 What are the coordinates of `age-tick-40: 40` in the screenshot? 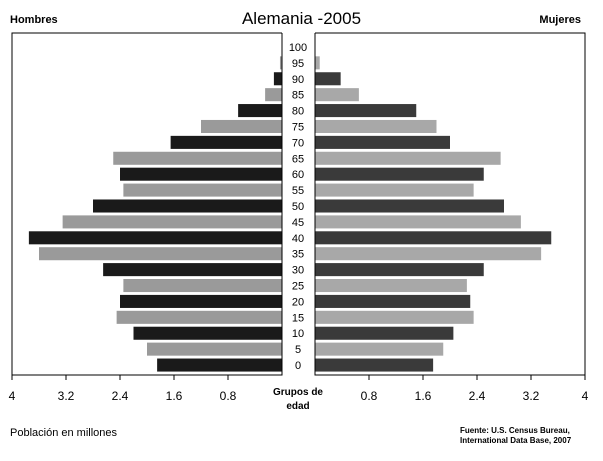 It's located at (298, 239).